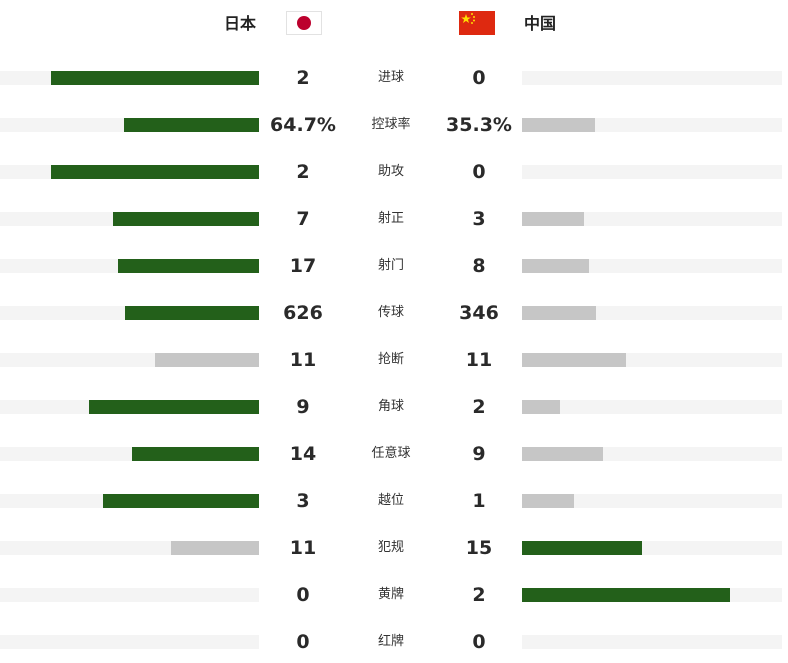 This screenshot has height=663, width=788. I want to click on japan-flag-sun, so click(304, 23).